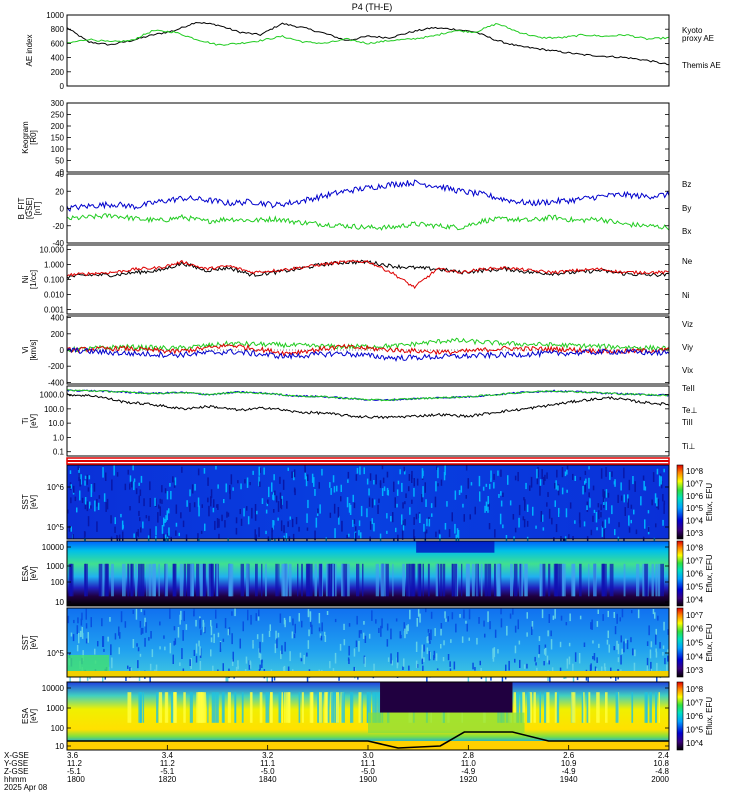 The image size is (750, 800). I want to click on colorbar-tick-esa_e: 10^8, so click(695, 689).